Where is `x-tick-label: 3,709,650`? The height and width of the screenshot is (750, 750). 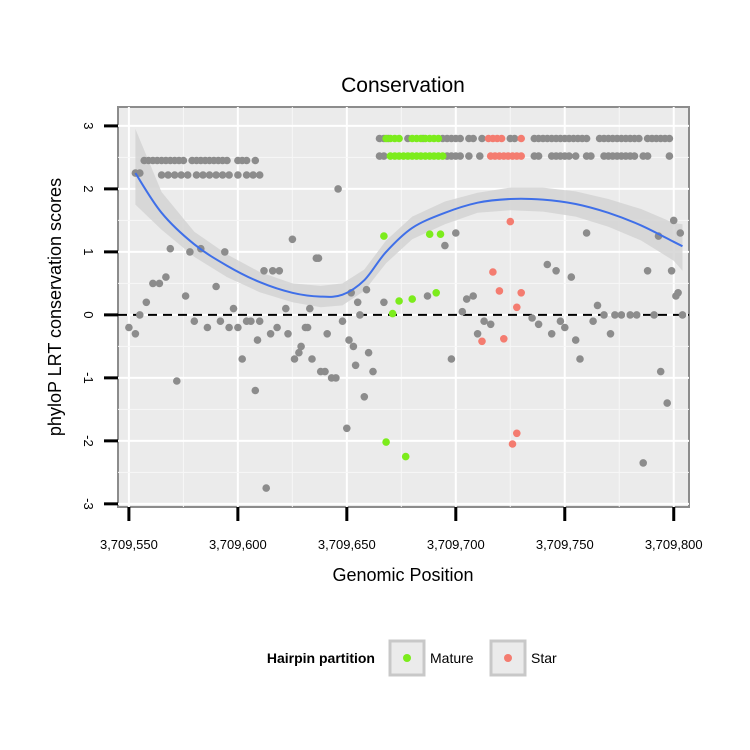
x-tick-label: 3,709,650 is located at coordinates (347, 544).